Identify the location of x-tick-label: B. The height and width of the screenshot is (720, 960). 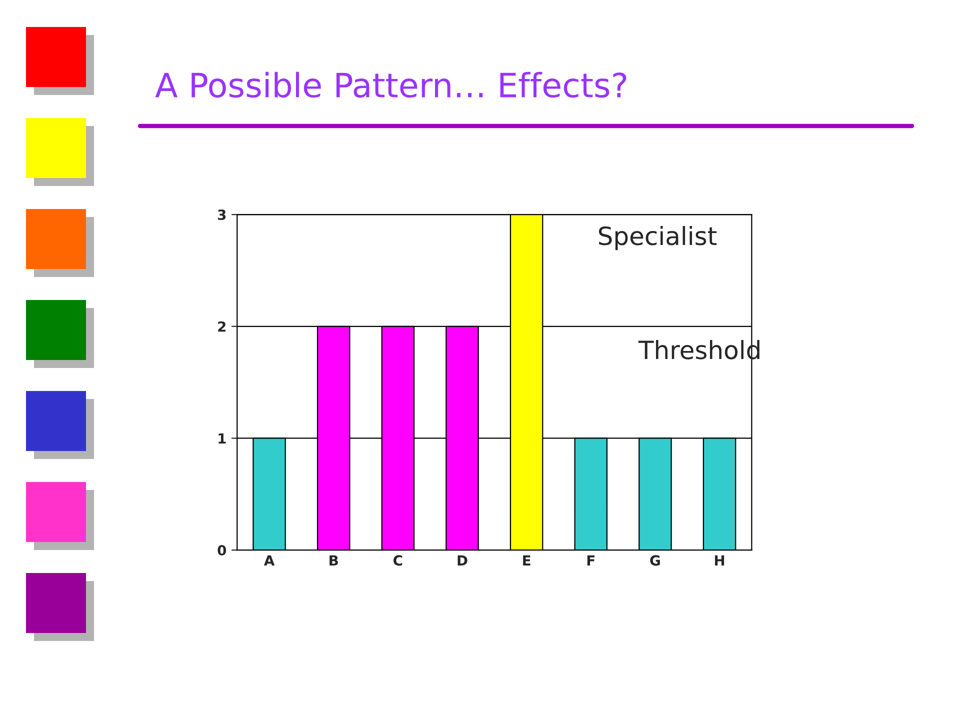
(334, 560).